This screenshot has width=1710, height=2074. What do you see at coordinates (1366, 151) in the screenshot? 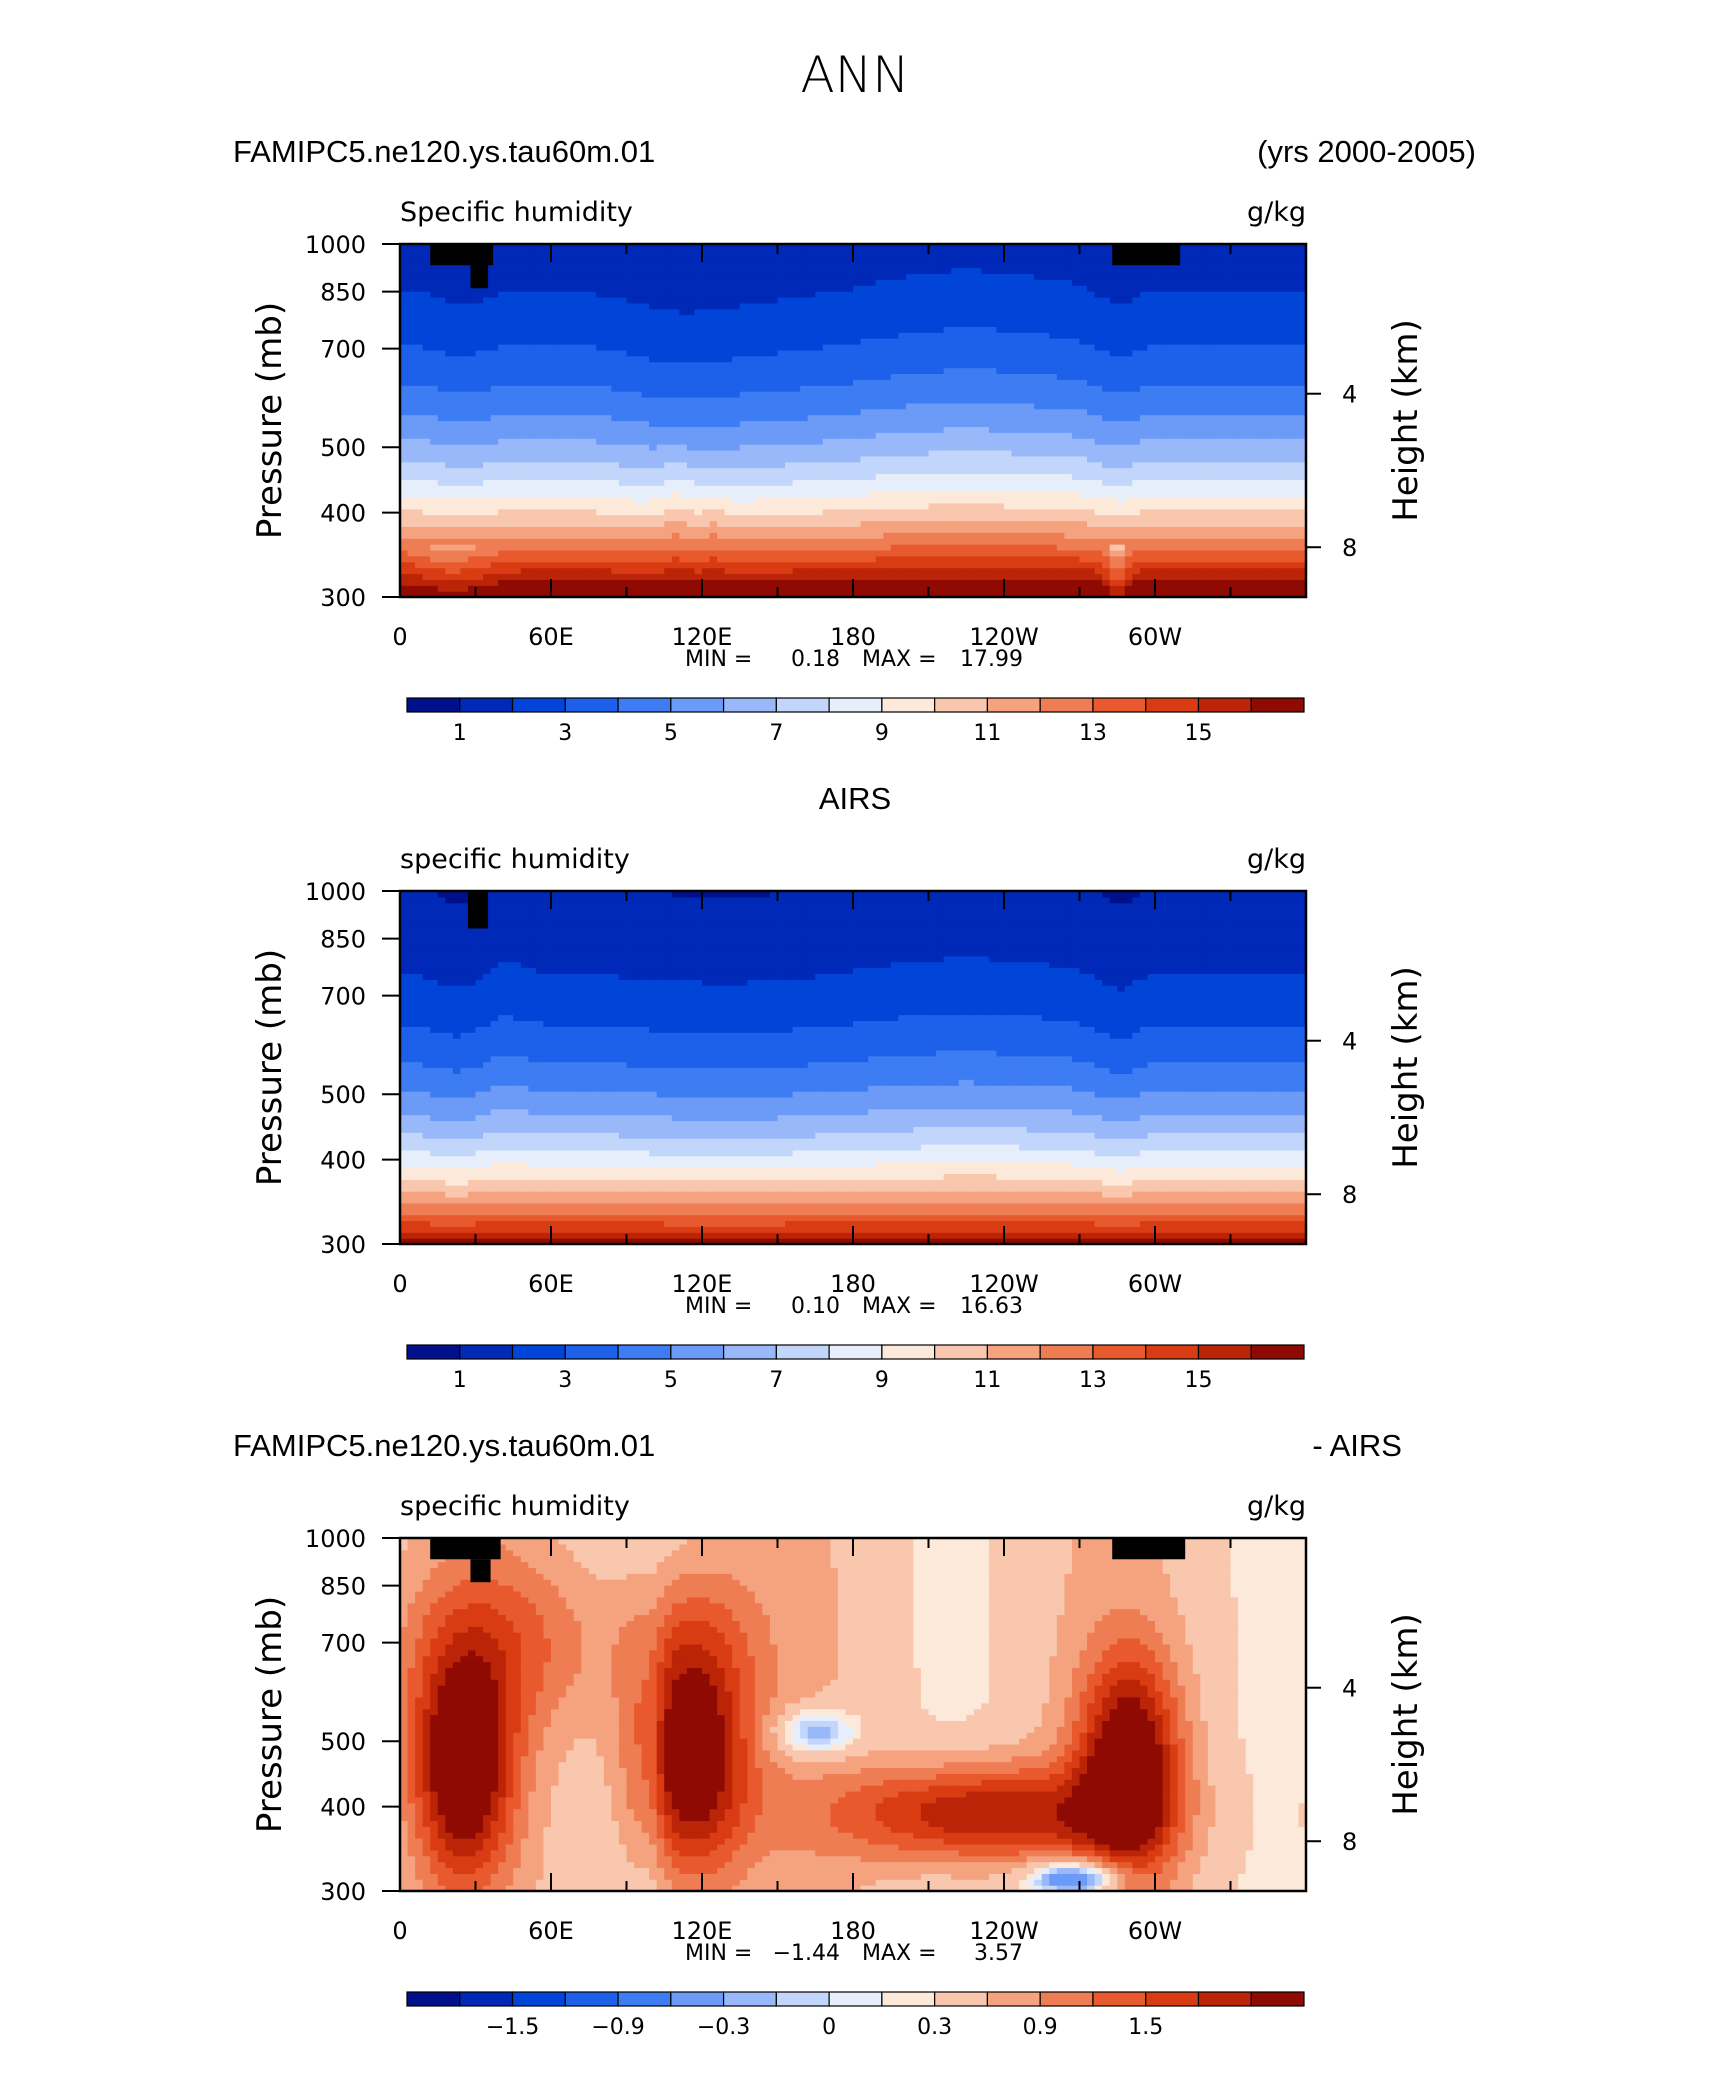
I see `panel-title-right: (yrs 2000-2005)` at bounding box center [1366, 151].